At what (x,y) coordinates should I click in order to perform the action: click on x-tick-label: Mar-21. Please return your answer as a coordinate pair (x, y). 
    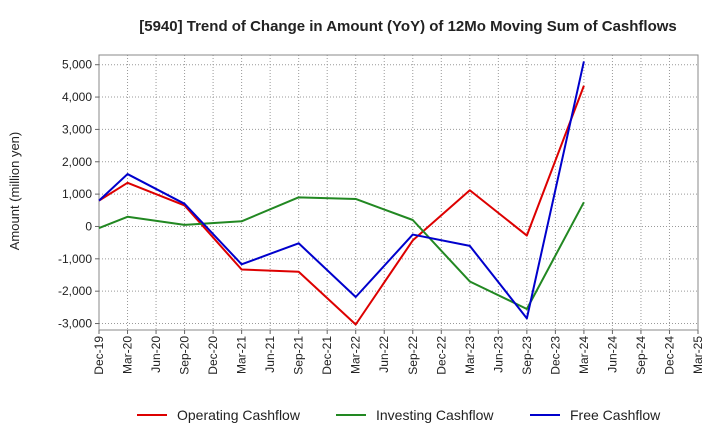
    Looking at the image, I should click on (242, 355).